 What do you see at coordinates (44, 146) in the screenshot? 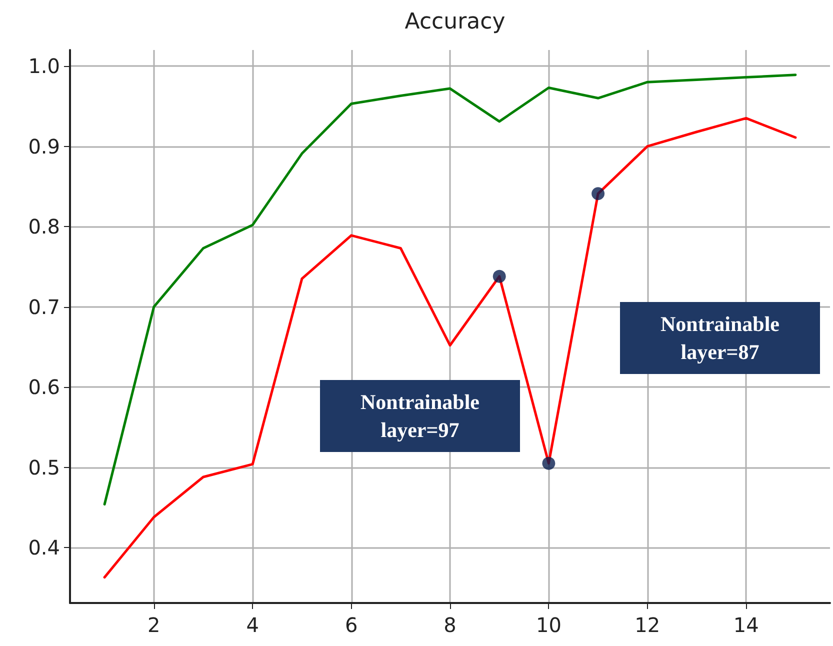
I see `y-tick-label: 0.9` at bounding box center [44, 146].